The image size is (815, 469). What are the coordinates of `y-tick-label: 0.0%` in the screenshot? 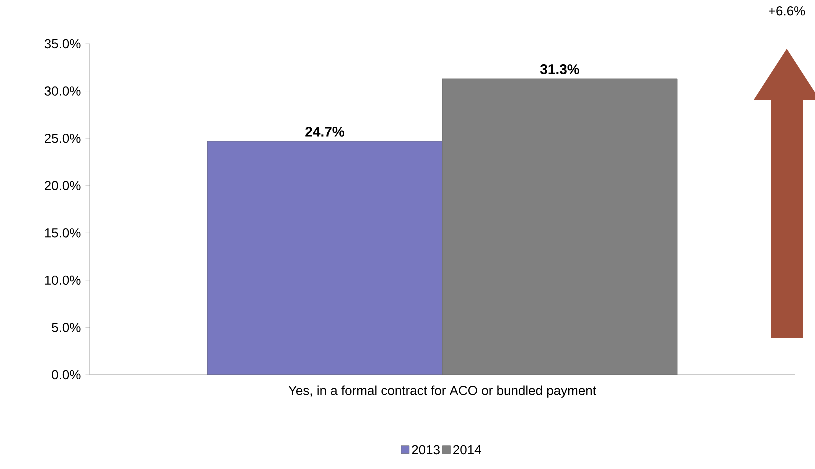 It's located at (66, 375).